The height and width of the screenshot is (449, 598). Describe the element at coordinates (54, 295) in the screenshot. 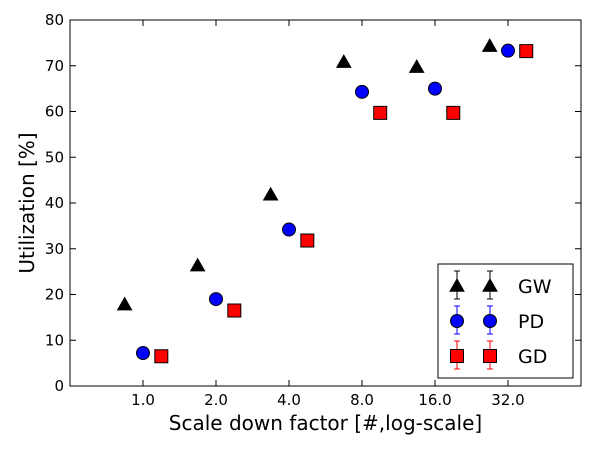

I see `y-tick-label: 20` at that location.